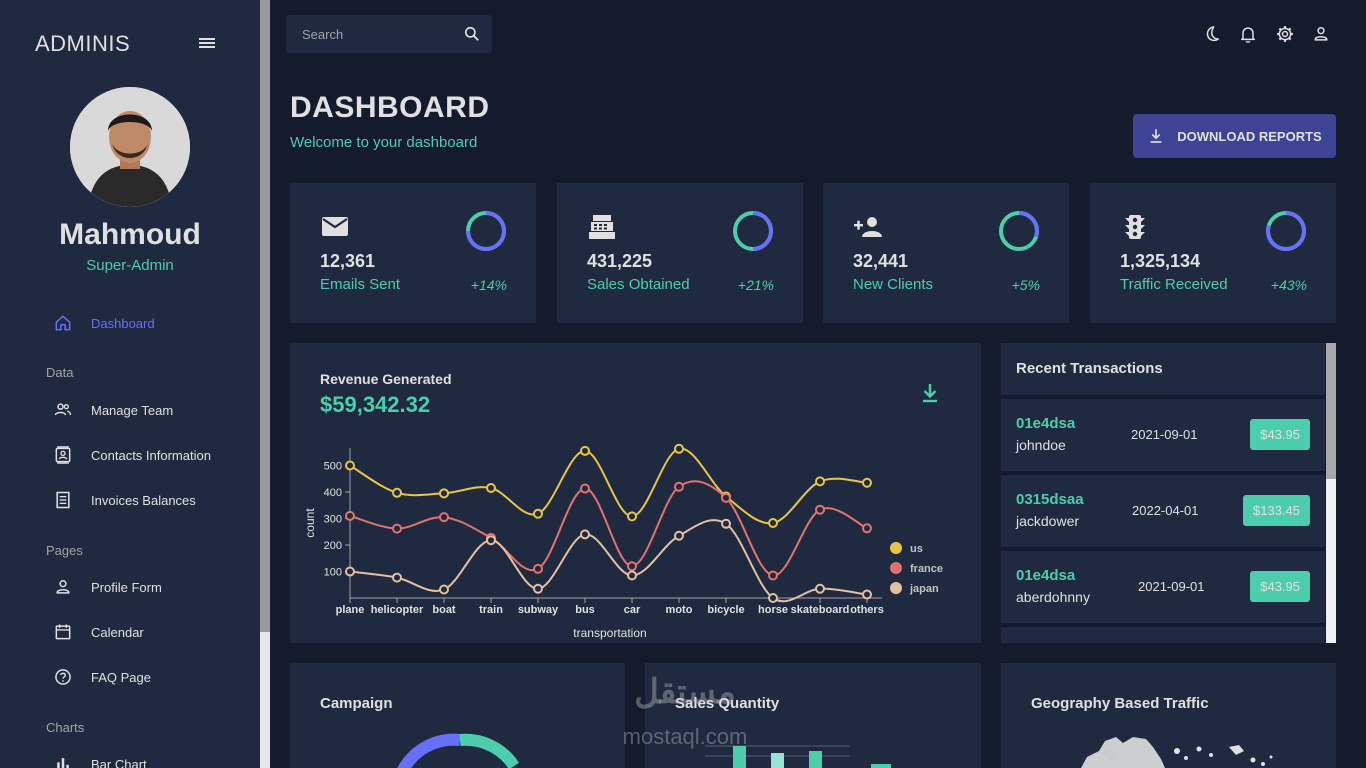 The height and width of the screenshot is (768, 1366). Describe the element at coordinates (755, 285) in the screenshot. I see `stat-change: +21%` at that location.